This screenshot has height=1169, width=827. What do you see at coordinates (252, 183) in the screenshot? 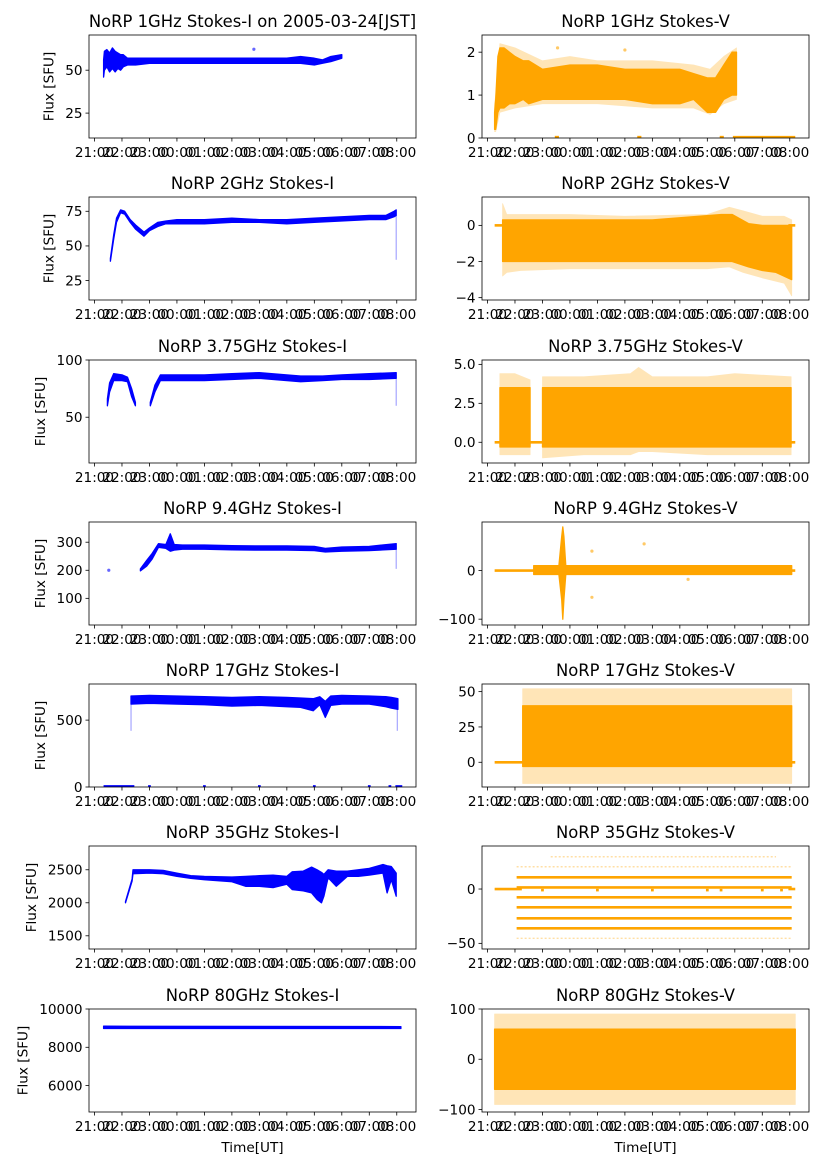
I see `panel-title: NoRP 2GHz Stokes-I` at bounding box center [252, 183].